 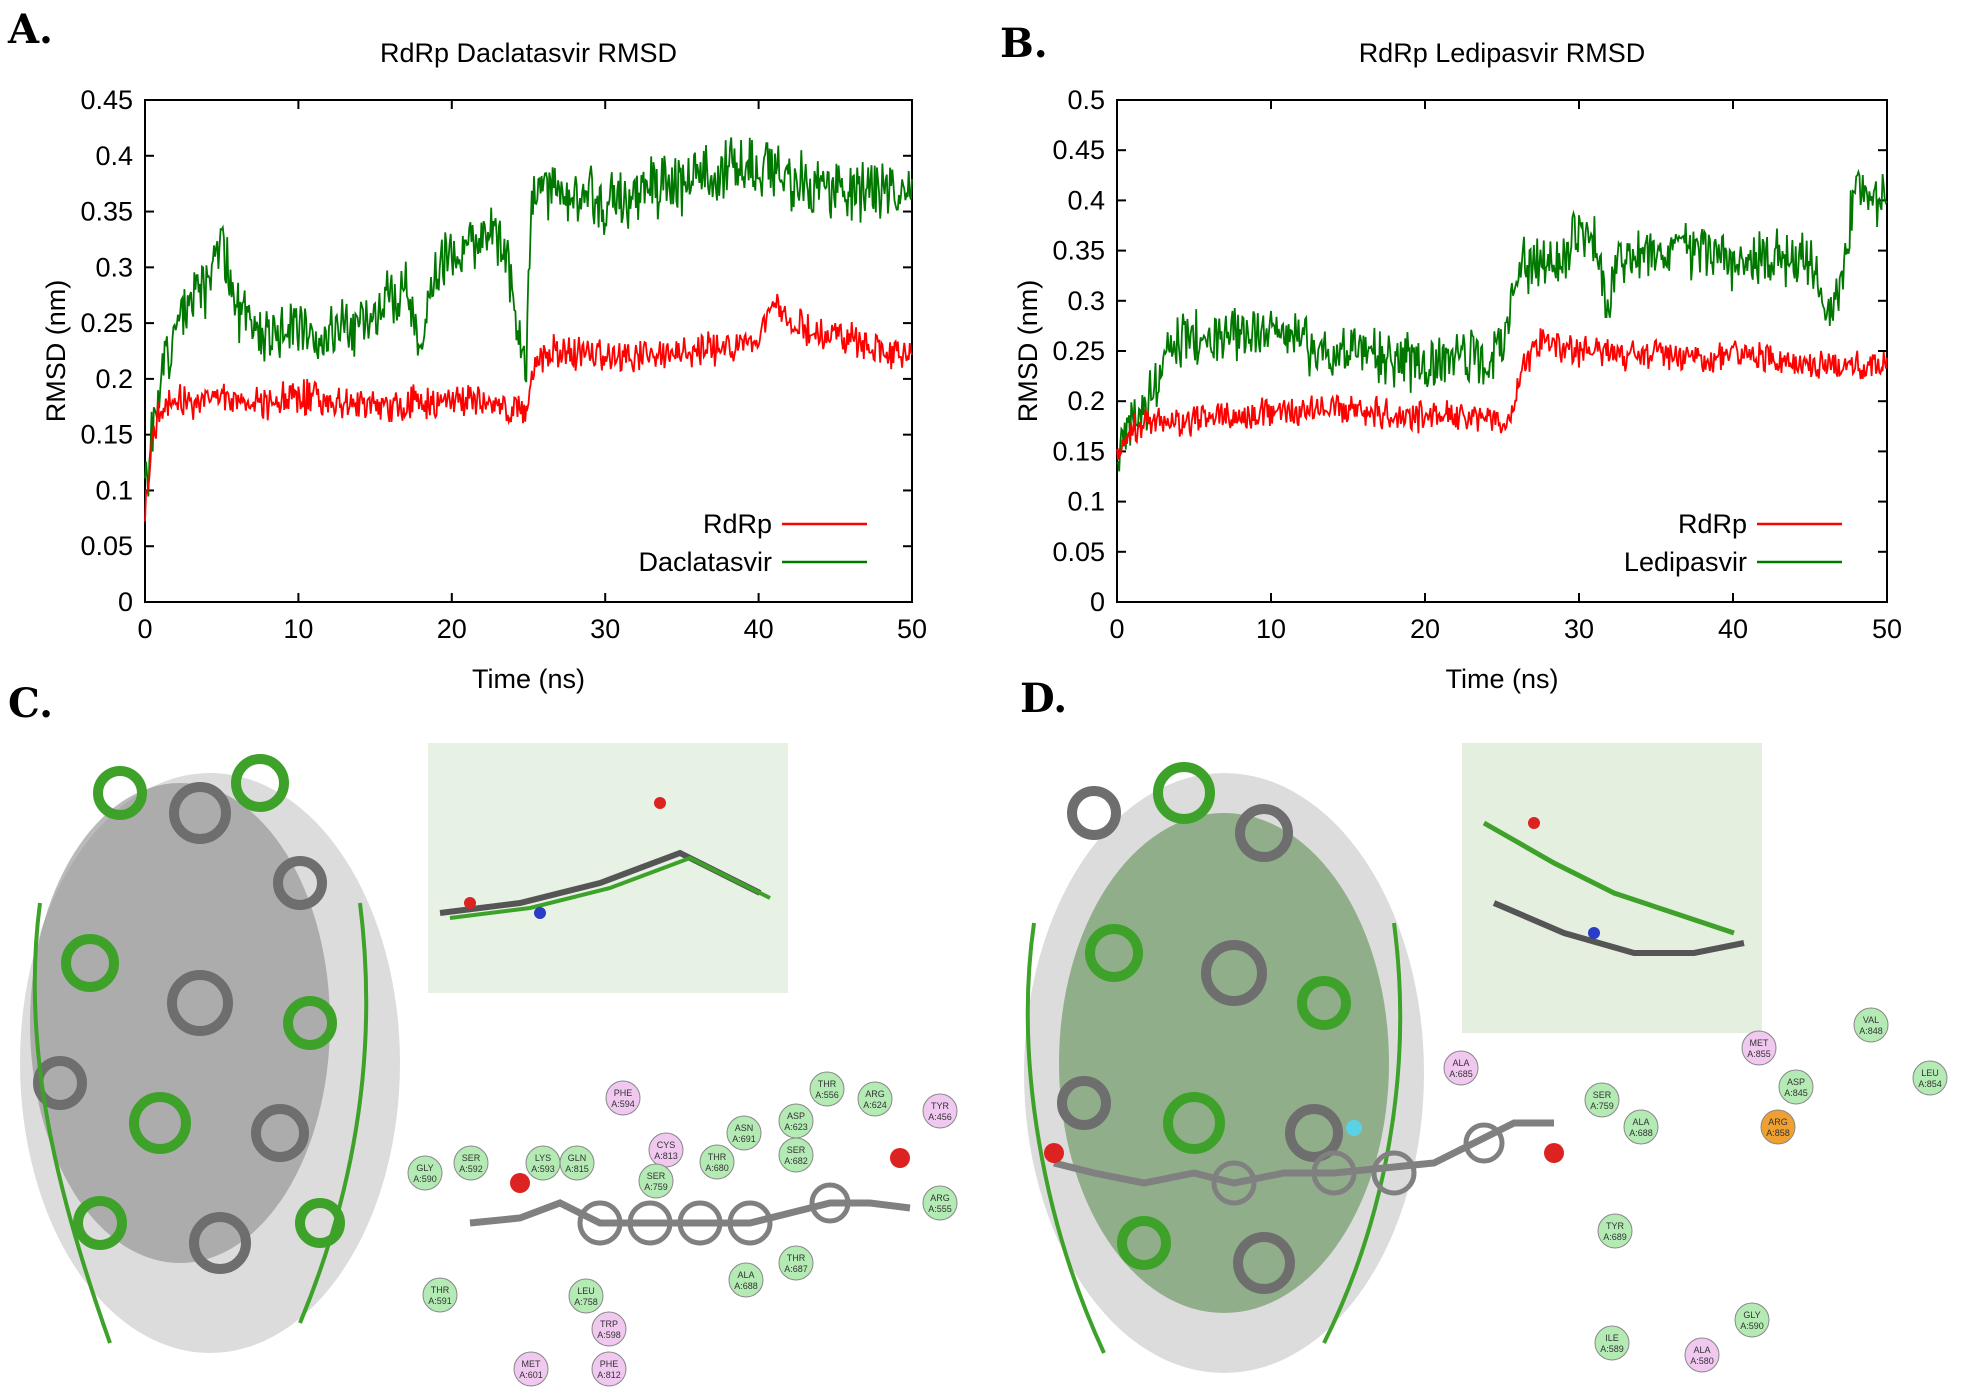 What do you see at coordinates (609, 1324) in the screenshot?
I see `residue-label: TRP` at bounding box center [609, 1324].